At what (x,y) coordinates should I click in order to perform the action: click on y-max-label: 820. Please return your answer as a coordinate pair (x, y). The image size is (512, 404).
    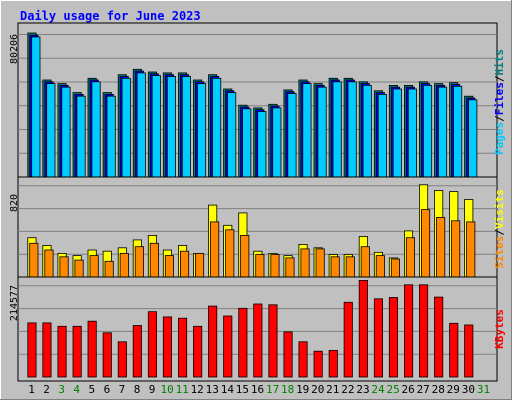
    Looking at the image, I should click on (14, 203).